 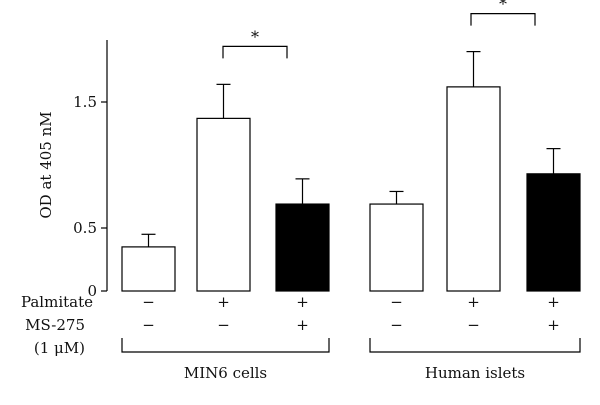 What do you see at coordinates (92, 291) in the screenshot?
I see `y-tick-label: 0` at bounding box center [92, 291].